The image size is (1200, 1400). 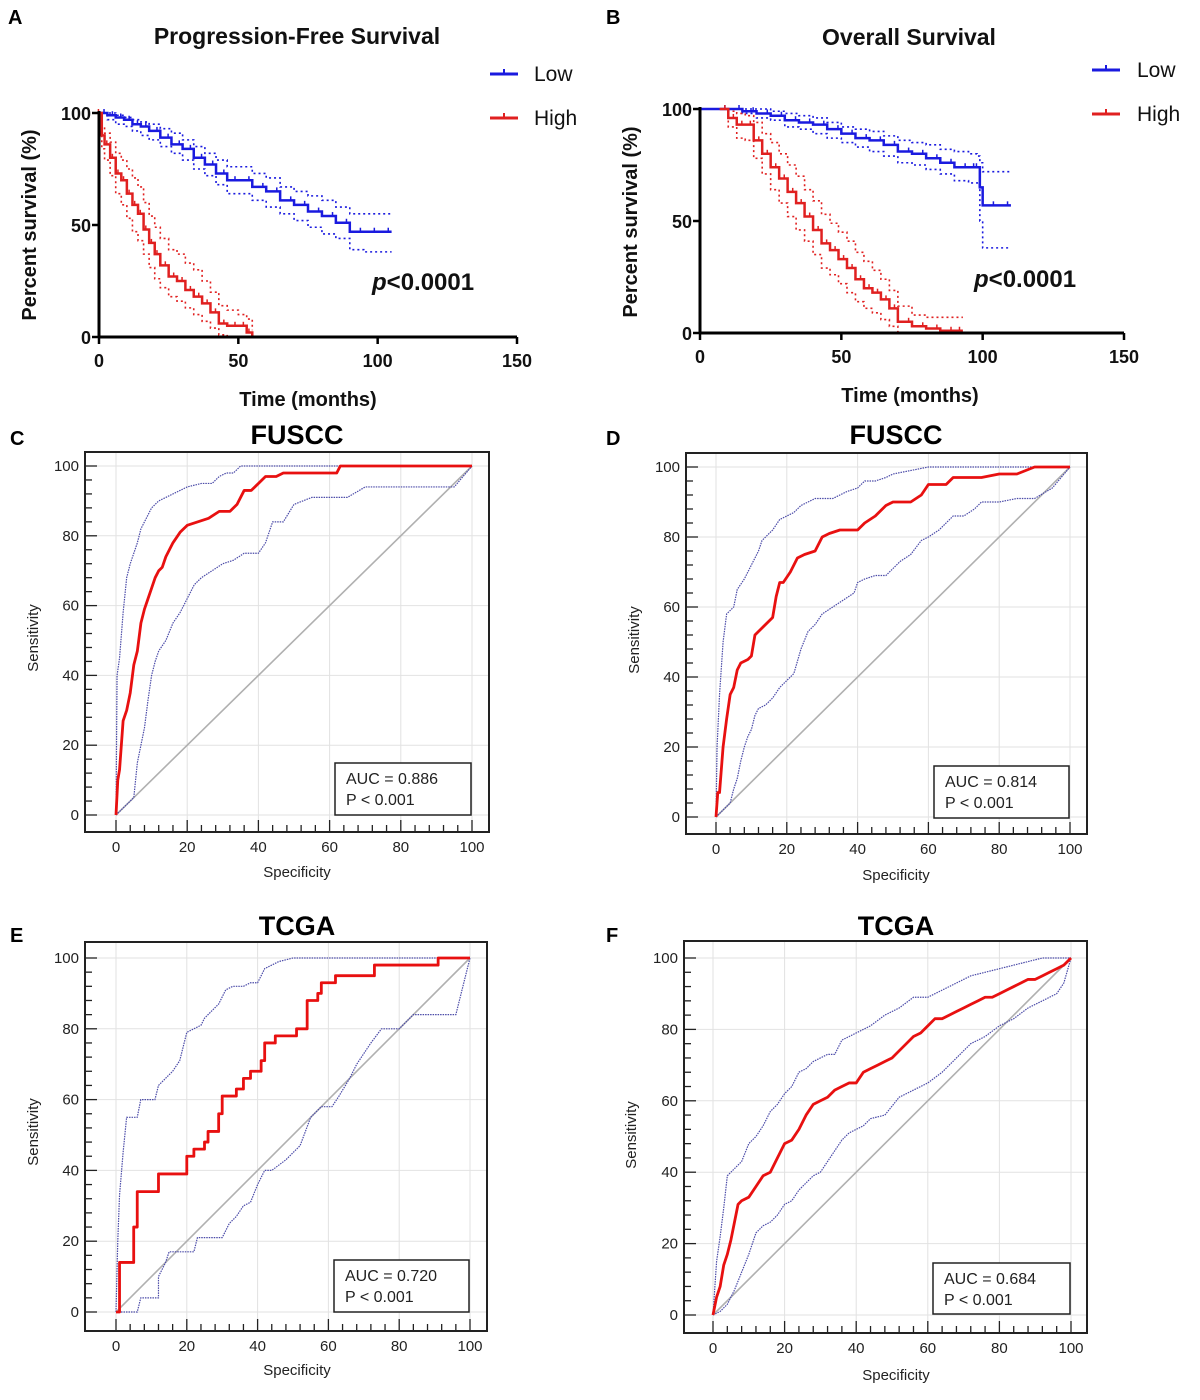 What do you see at coordinates (70, 1100) in the screenshot?
I see `y-tick-label: 60` at bounding box center [70, 1100].